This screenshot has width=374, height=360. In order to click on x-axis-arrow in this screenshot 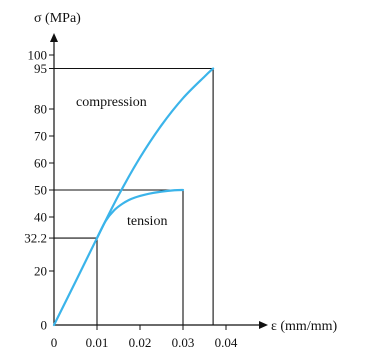, I will do `click(263, 325)`.